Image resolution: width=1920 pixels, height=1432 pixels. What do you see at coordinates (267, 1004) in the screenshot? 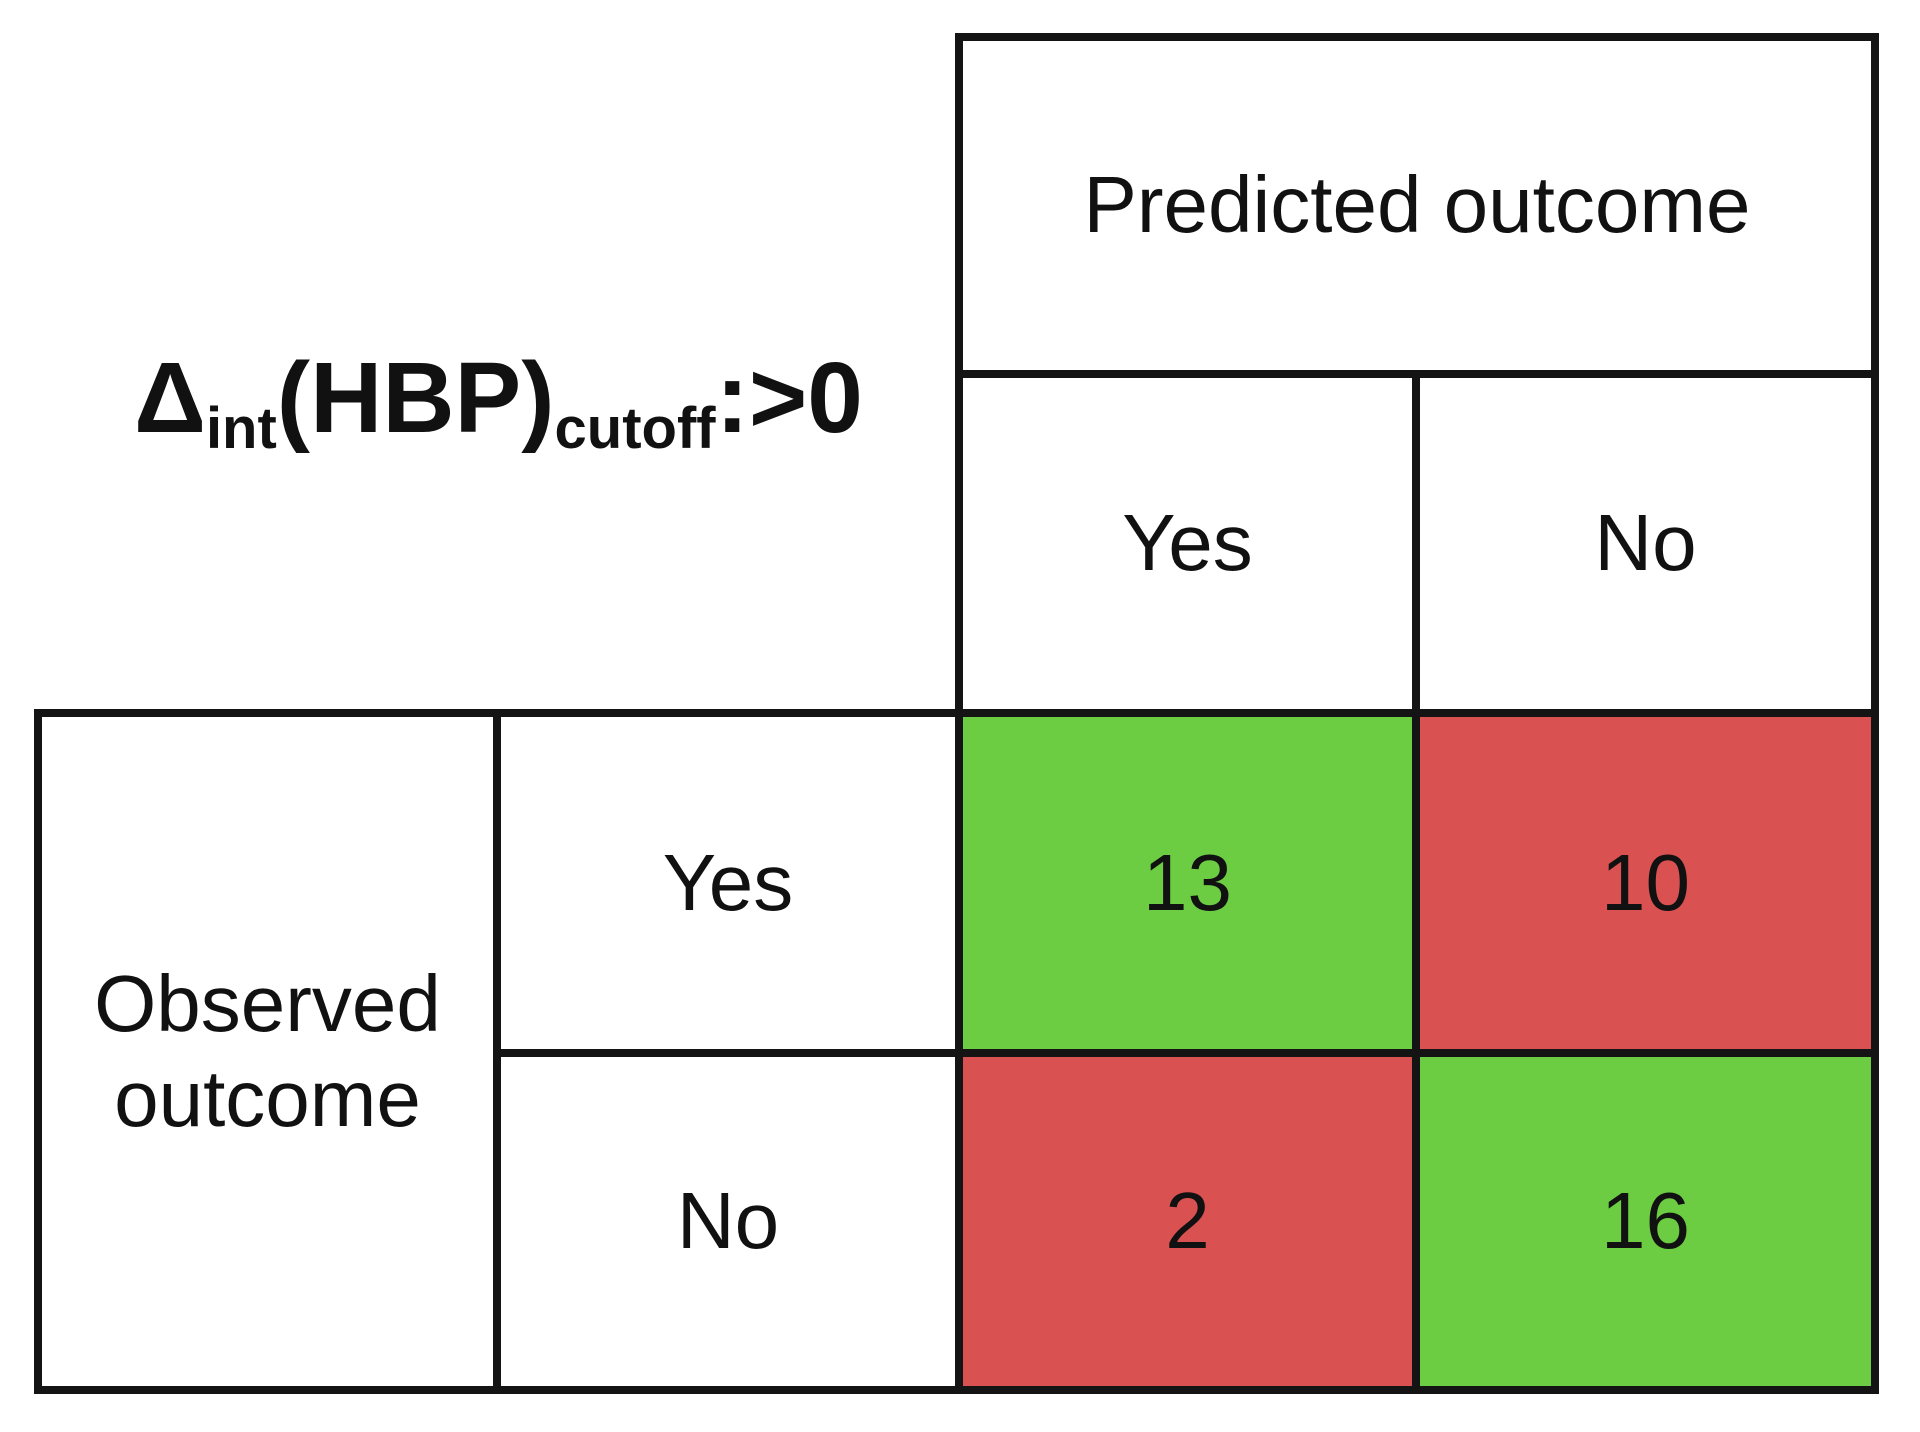
I see `observed-outcome-label-line1: Observed` at bounding box center [267, 1004].